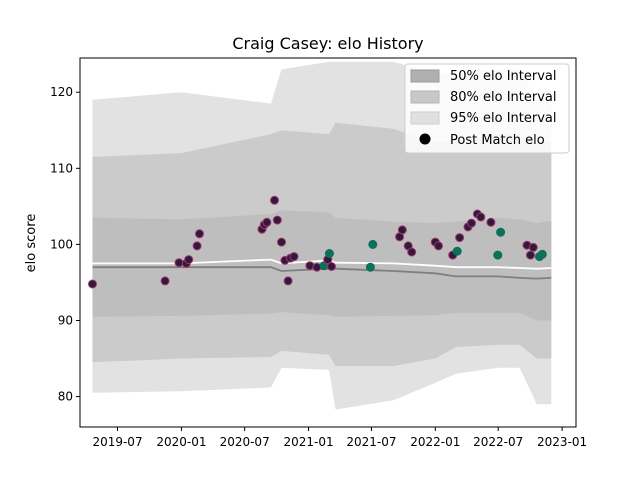 Image resolution: width=640 pixels, height=484 pixels. I want to click on y-tick-label: 90, so click(65, 320).